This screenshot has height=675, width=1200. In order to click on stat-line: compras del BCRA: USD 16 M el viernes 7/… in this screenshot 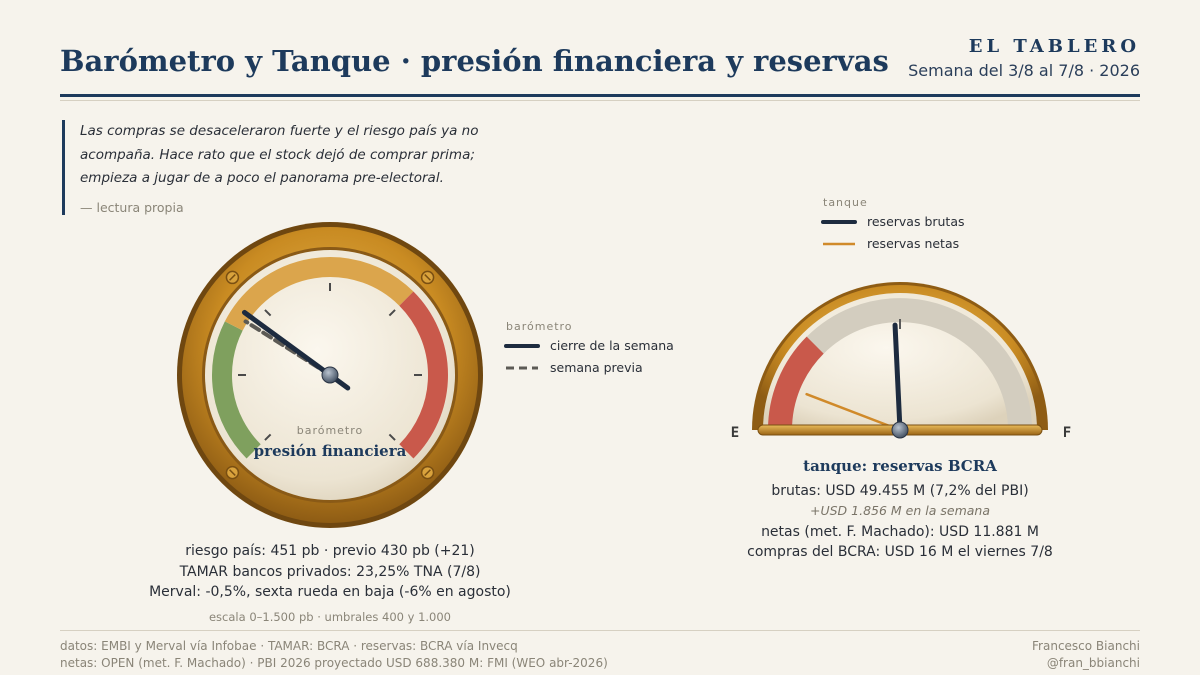, I will do `click(900, 552)`.